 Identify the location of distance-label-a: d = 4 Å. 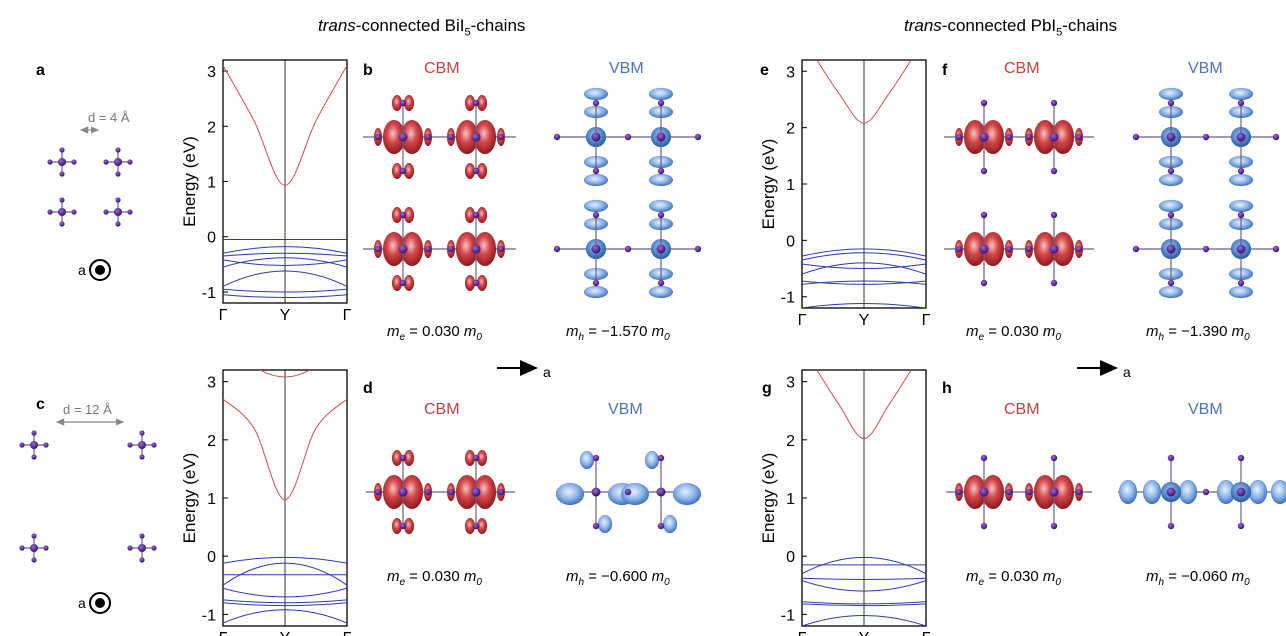
(109, 117).